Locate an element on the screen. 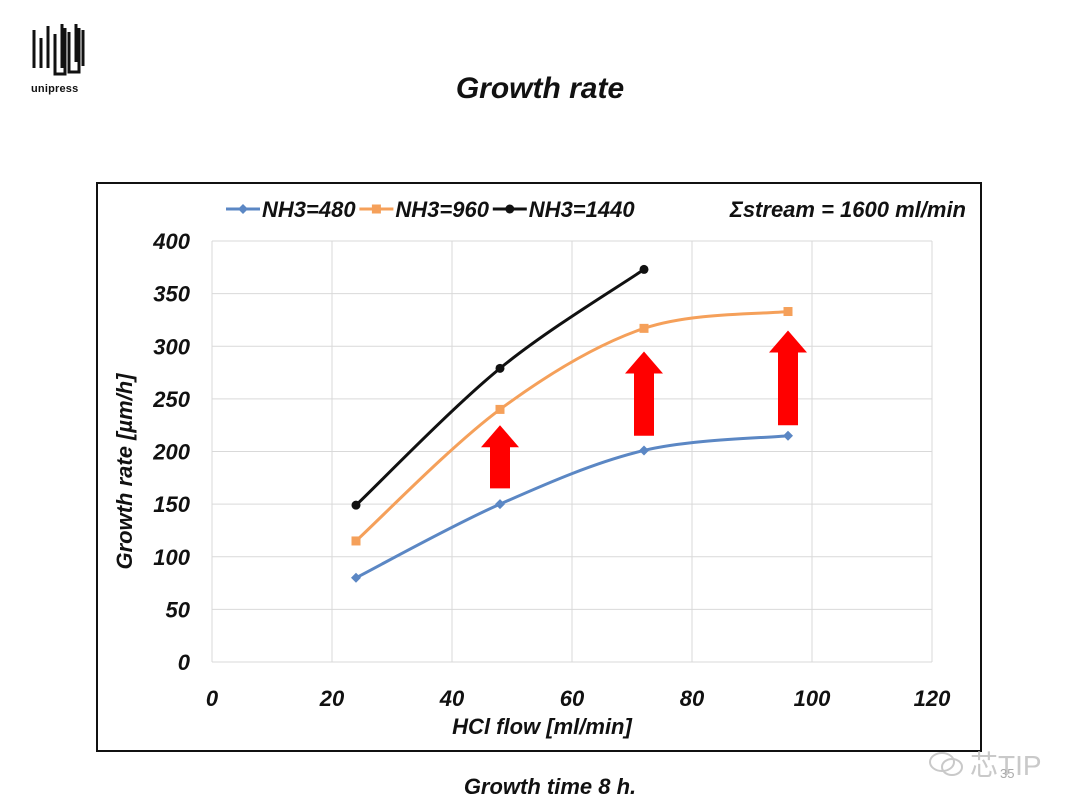 The image size is (1080, 810). x-tick-label: 120 is located at coordinates (932, 698).